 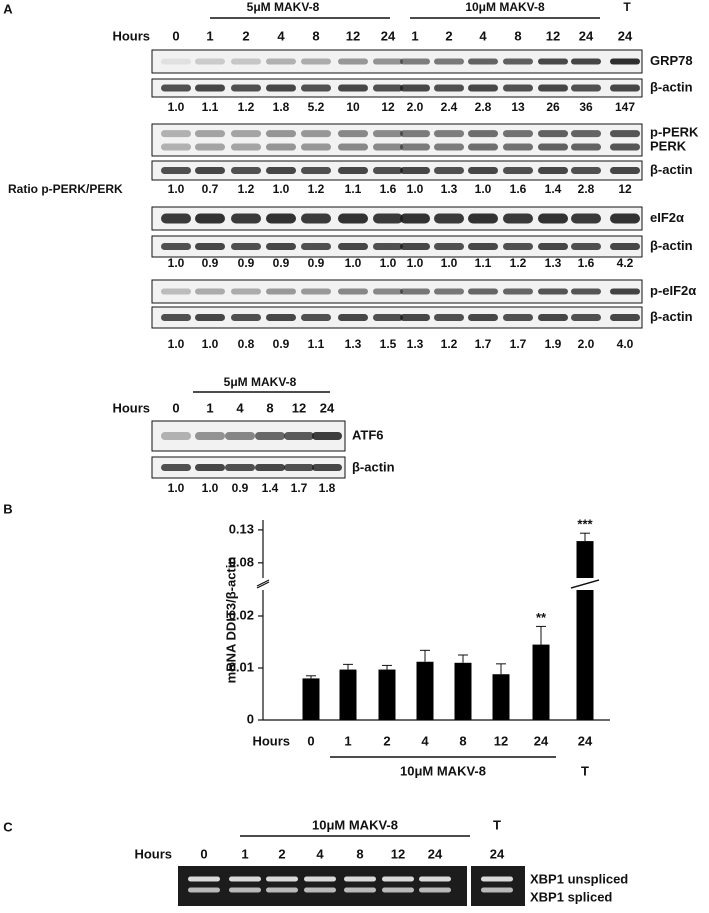 What do you see at coordinates (518, 107) in the screenshot?
I see `ratio-value: 13` at bounding box center [518, 107].